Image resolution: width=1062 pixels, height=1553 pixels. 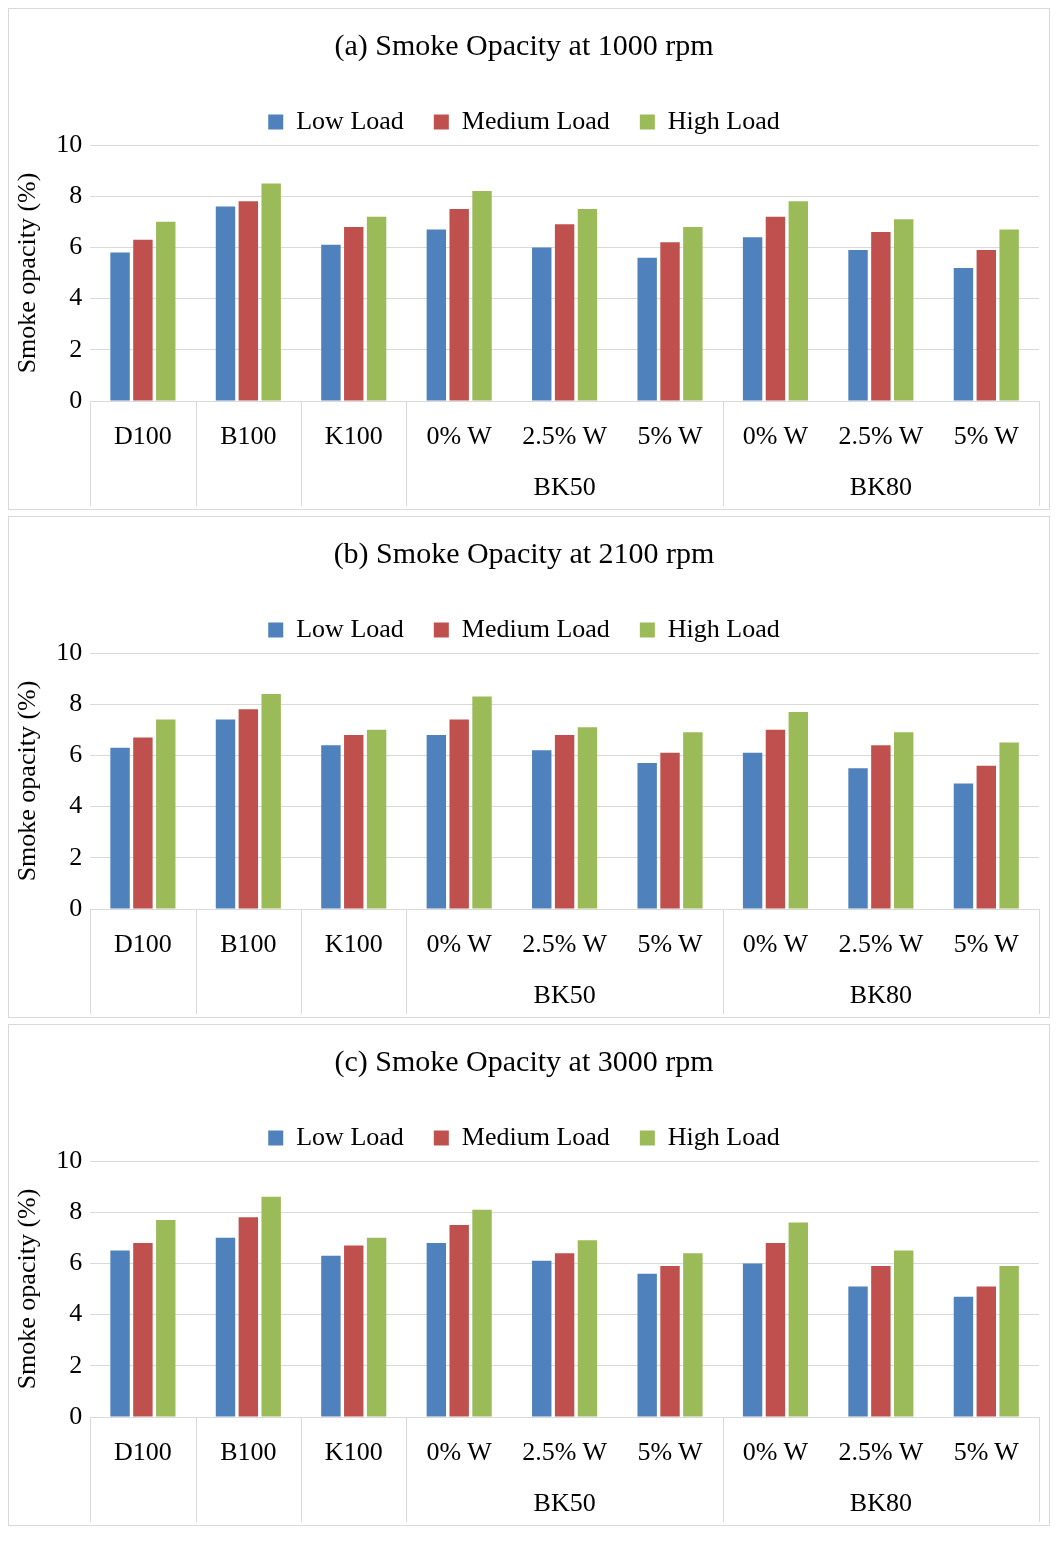 I want to click on legend-label: Medium Load, so click(x=535, y=628).